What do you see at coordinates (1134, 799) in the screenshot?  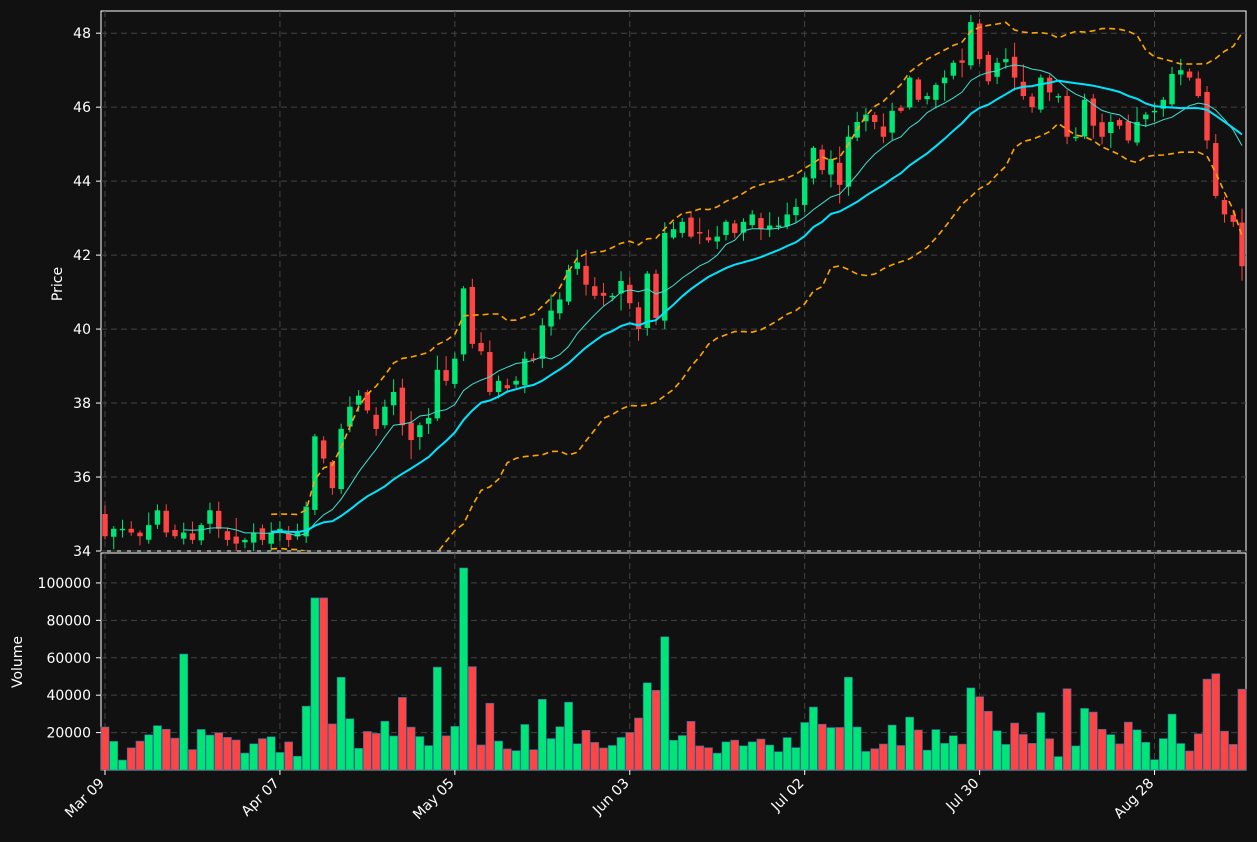 I see `date-tick-label: Aug 28` at bounding box center [1134, 799].